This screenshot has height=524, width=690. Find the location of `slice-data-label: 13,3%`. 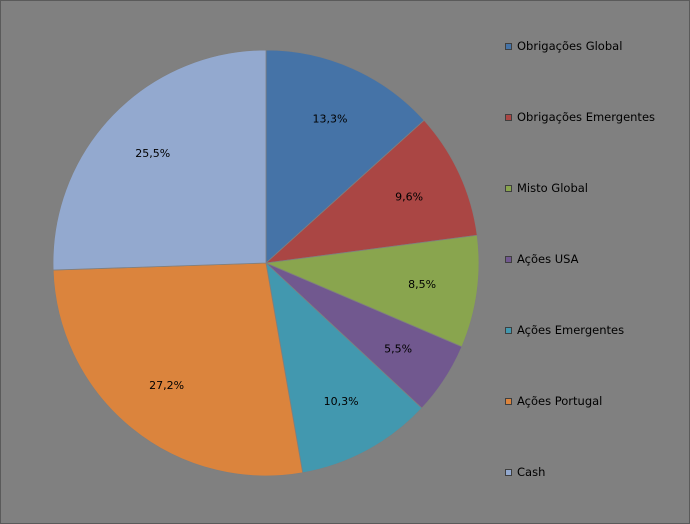

slice-data-label: 13,3% is located at coordinates (330, 119).